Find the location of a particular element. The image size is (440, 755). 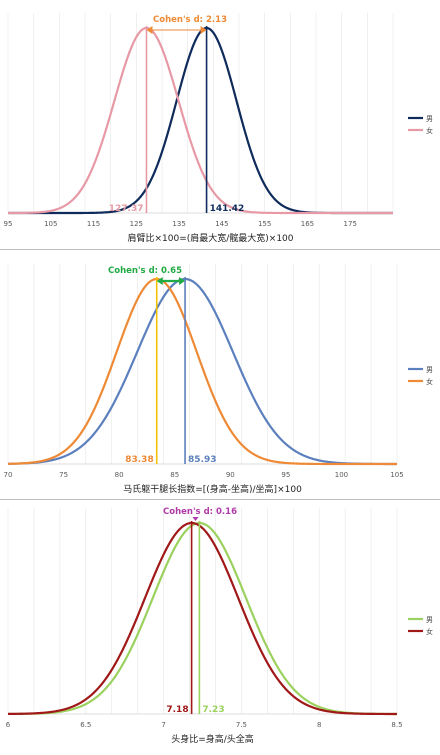

x-tick-label: 155 is located at coordinates (264, 224).